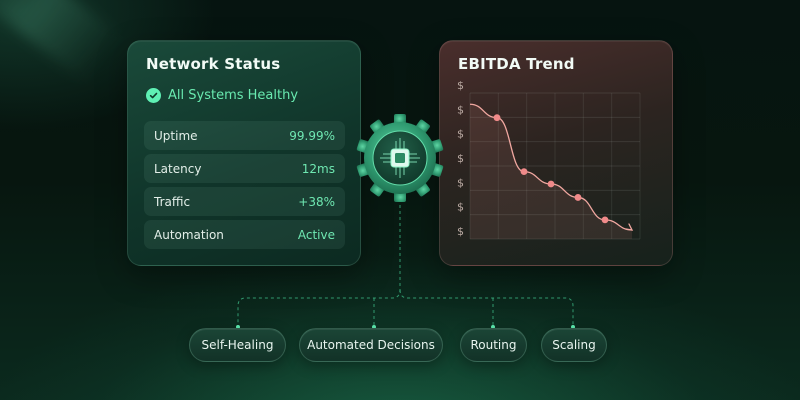 This screenshot has height=400, width=800. What do you see at coordinates (516, 64) in the screenshot?
I see `ebitda-title: EBITDA Trend` at bounding box center [516, 64].